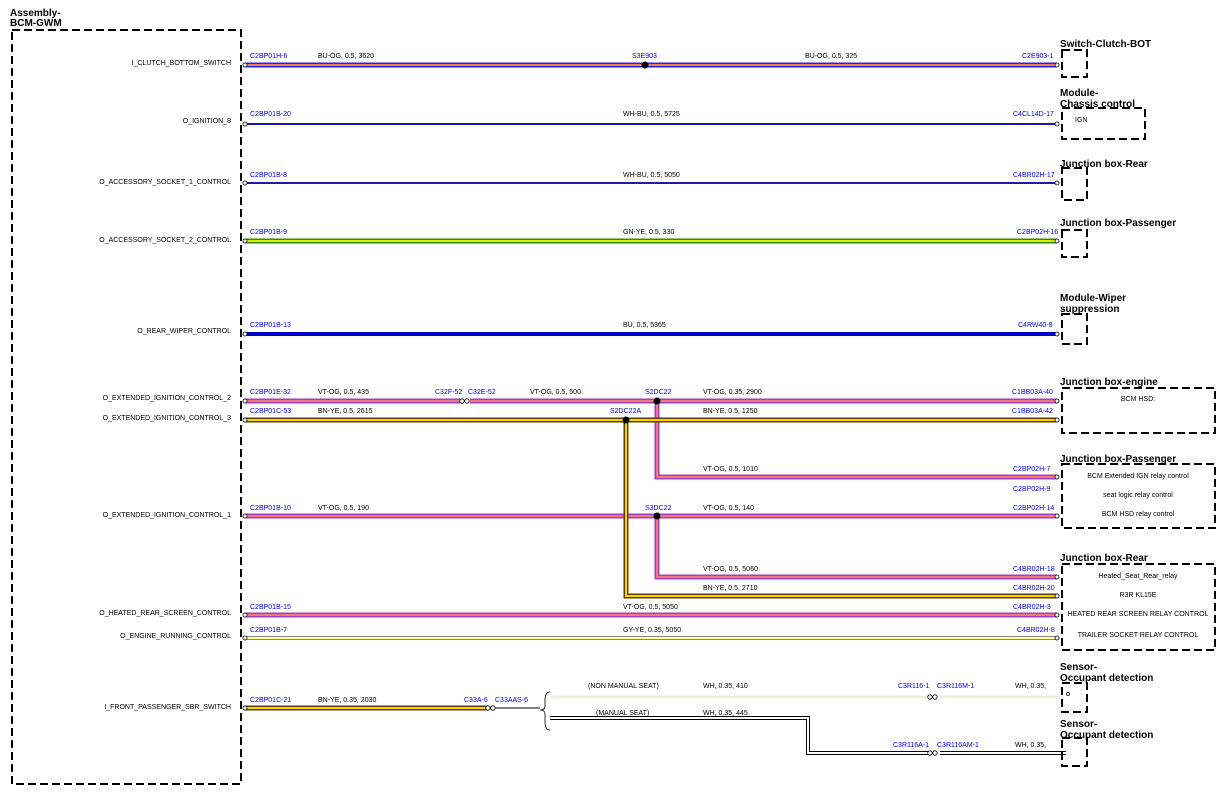  I want to click on component-label: BCM Extended IGN relay control, so click(1138, 476).